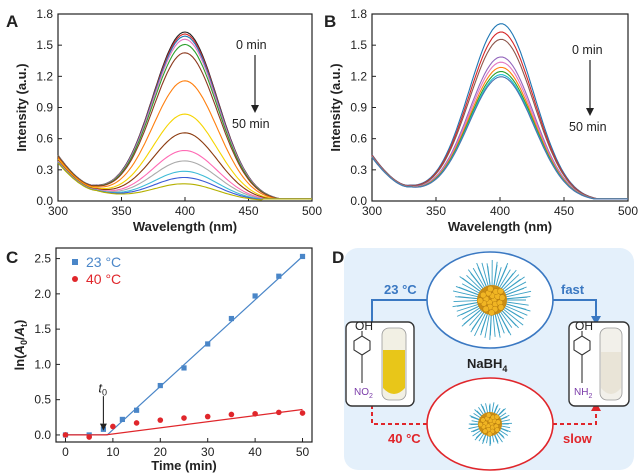  I want to click on panel-c-label: C, so click(12, 257).